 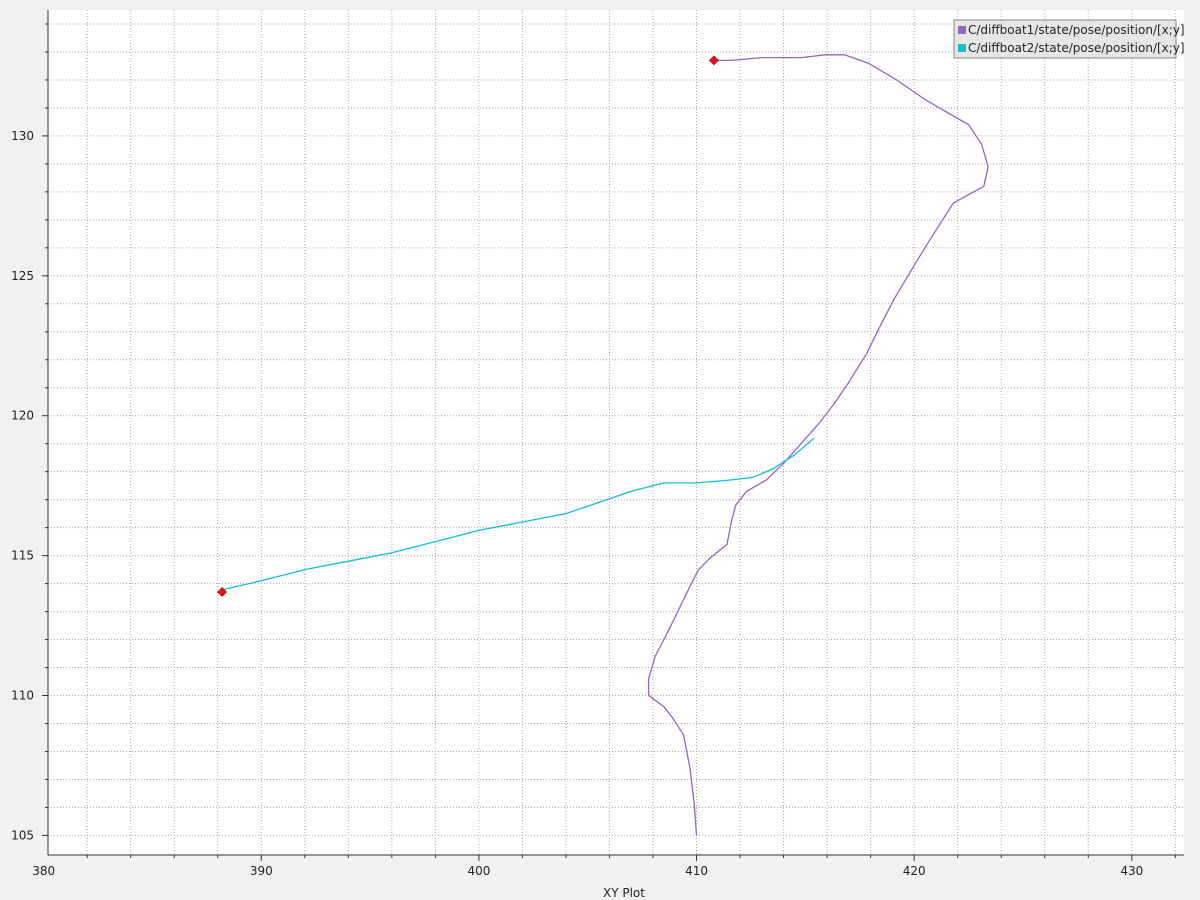 What do you see at coordinates (1131, 871) in the screenshot?
I see `x-tick-label: 430` at bounding box center [1131, 871].